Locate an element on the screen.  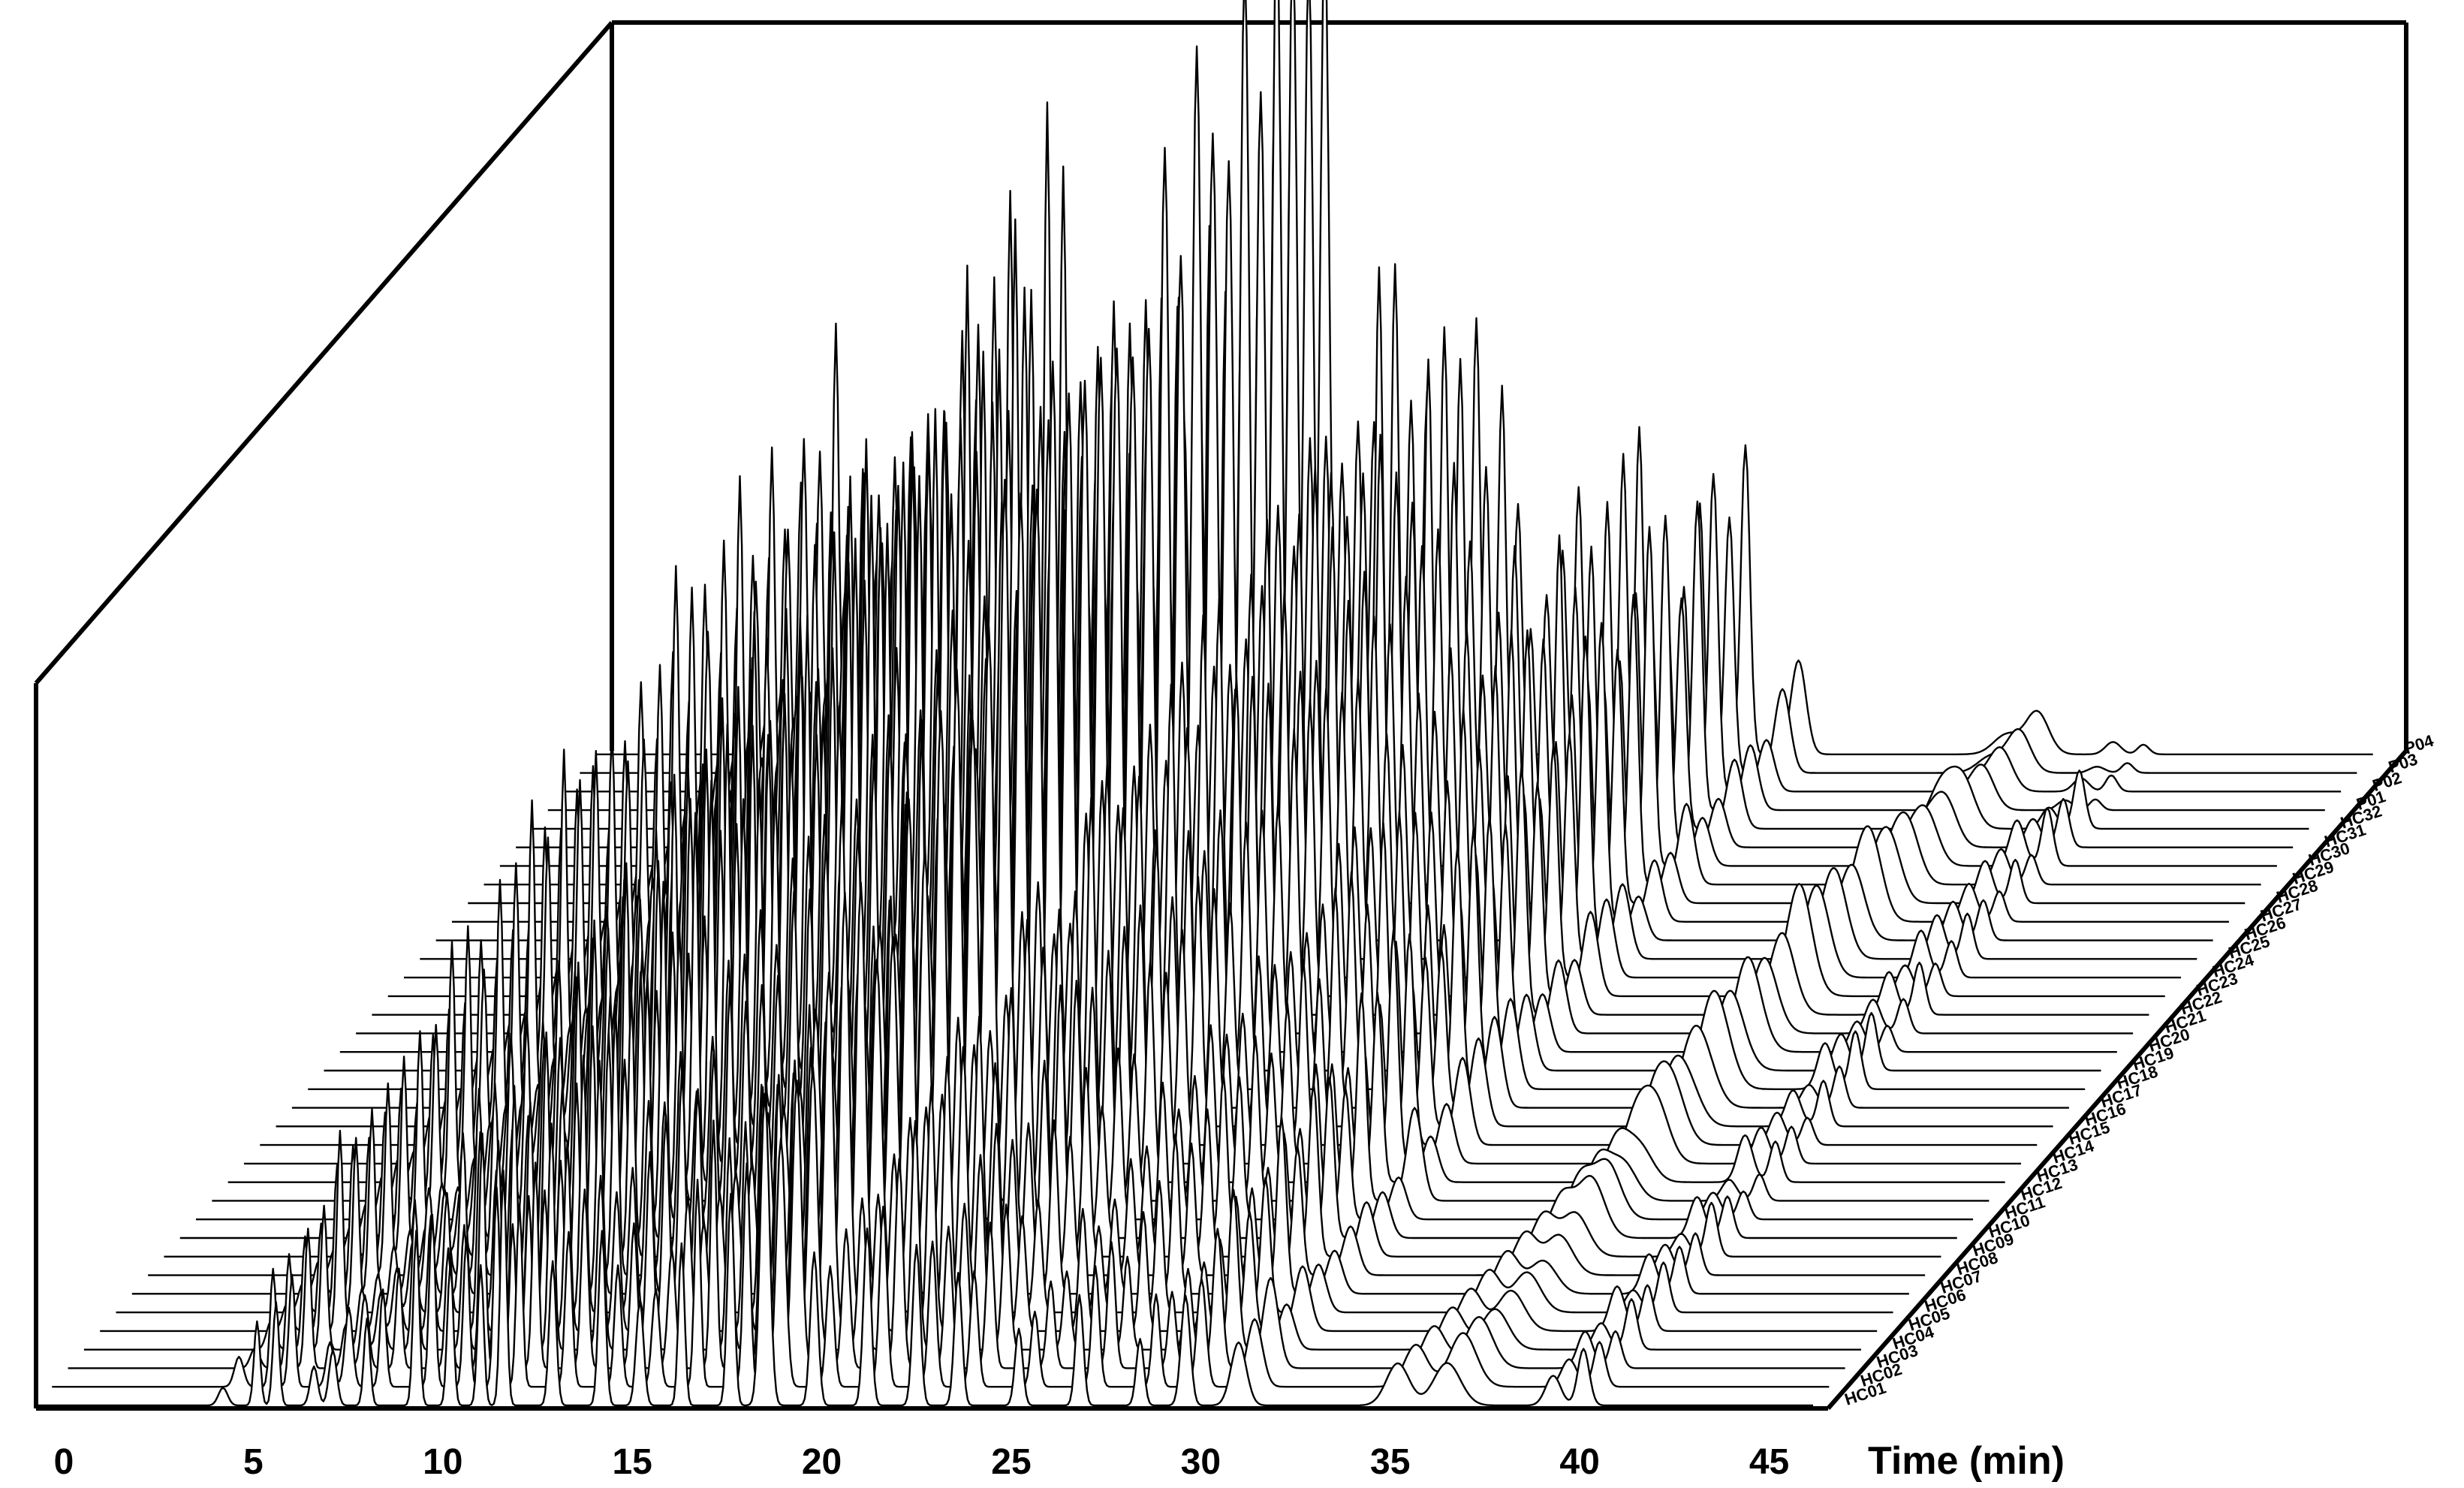
x-tick-label-5: 5 is located at coordinates (253, 1462).